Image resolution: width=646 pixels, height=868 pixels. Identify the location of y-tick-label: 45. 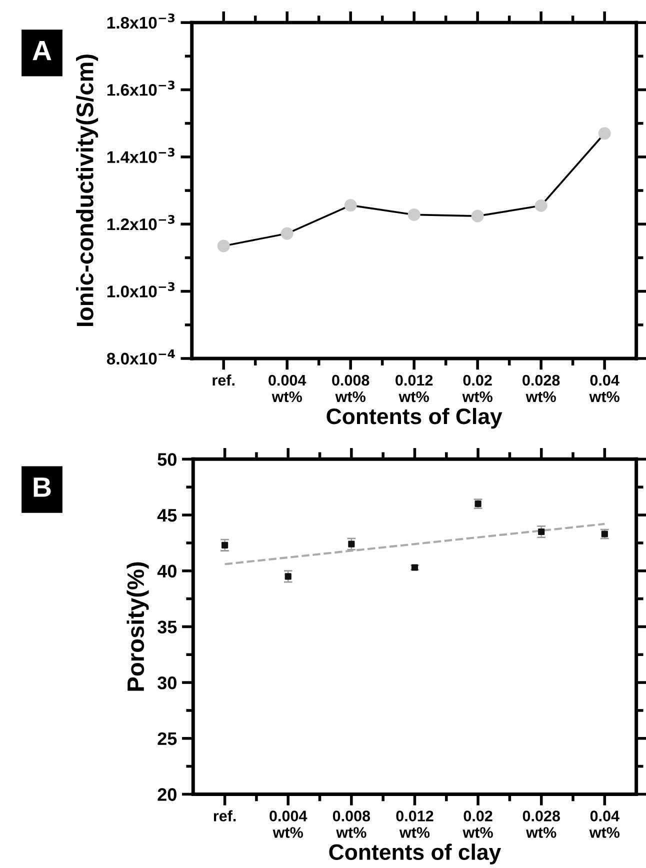
(167, 515).